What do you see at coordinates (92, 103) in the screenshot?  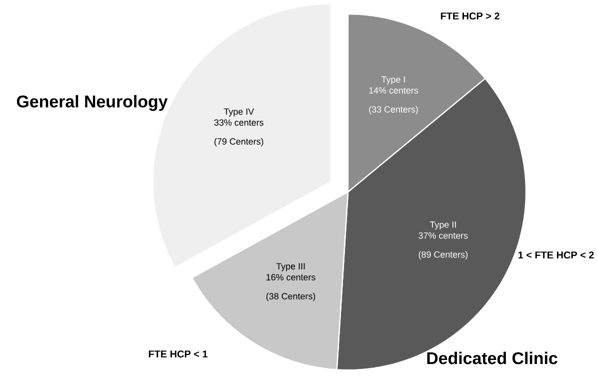 I see `text: General Neurology` at bounding box center [92, 103].